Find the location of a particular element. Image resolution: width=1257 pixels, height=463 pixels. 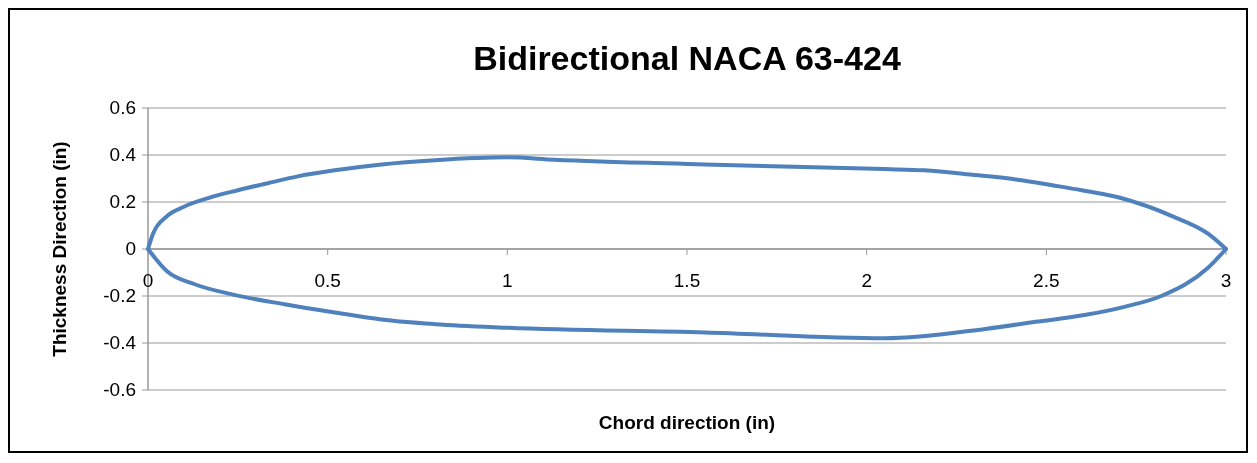

y-tick-label: -0.6 is located at coordinates (119, 389).